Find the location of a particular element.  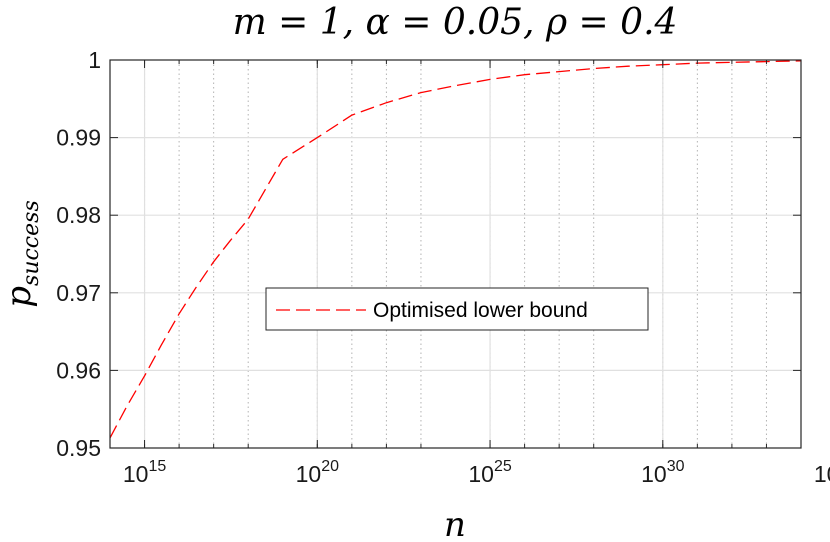

y-tick-label: 1 is located at coordinates (94, 60).